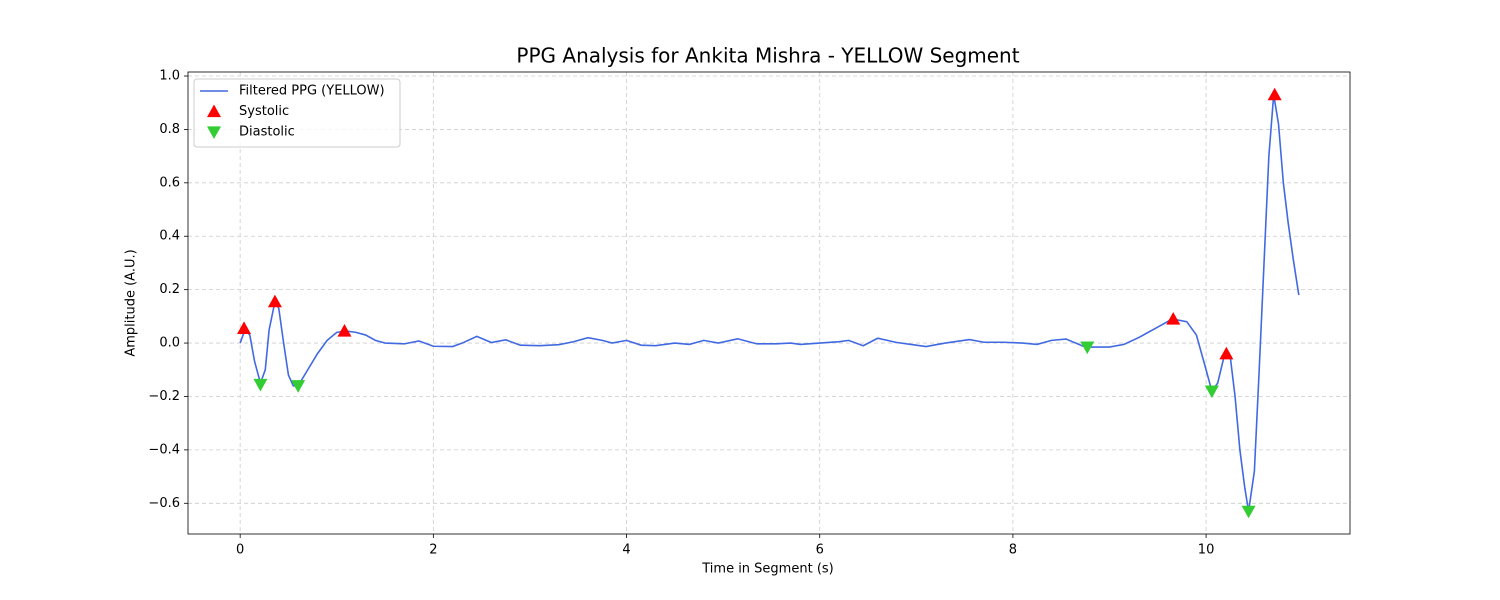  Describe the element at coordinates (267, 132) in the screenshot. I see `legend-label: Diastolic` at that location.